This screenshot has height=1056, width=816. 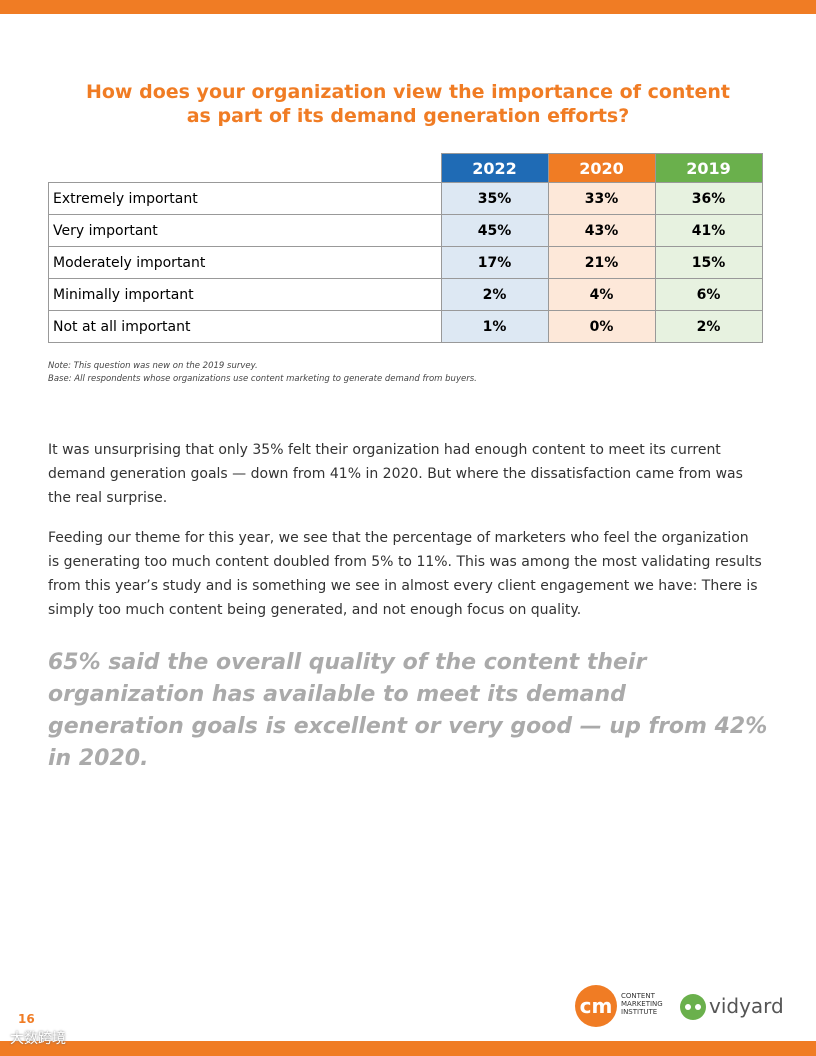 I want to click on value-cell: 36%, so click(x=708, y=198).